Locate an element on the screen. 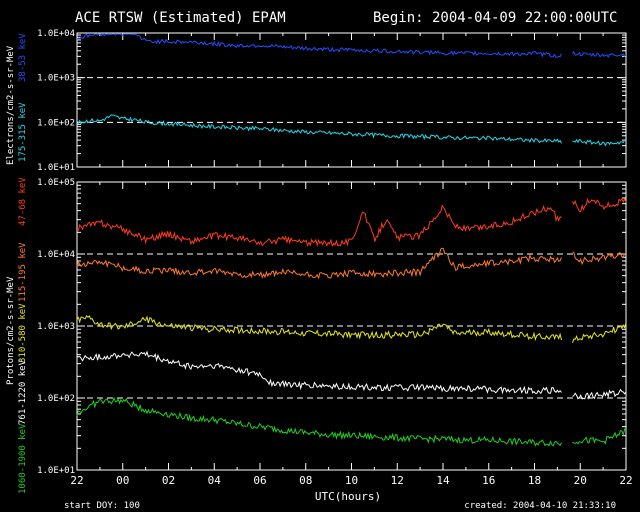  x-tick-label: 06 is located at coordinates (259, 480).